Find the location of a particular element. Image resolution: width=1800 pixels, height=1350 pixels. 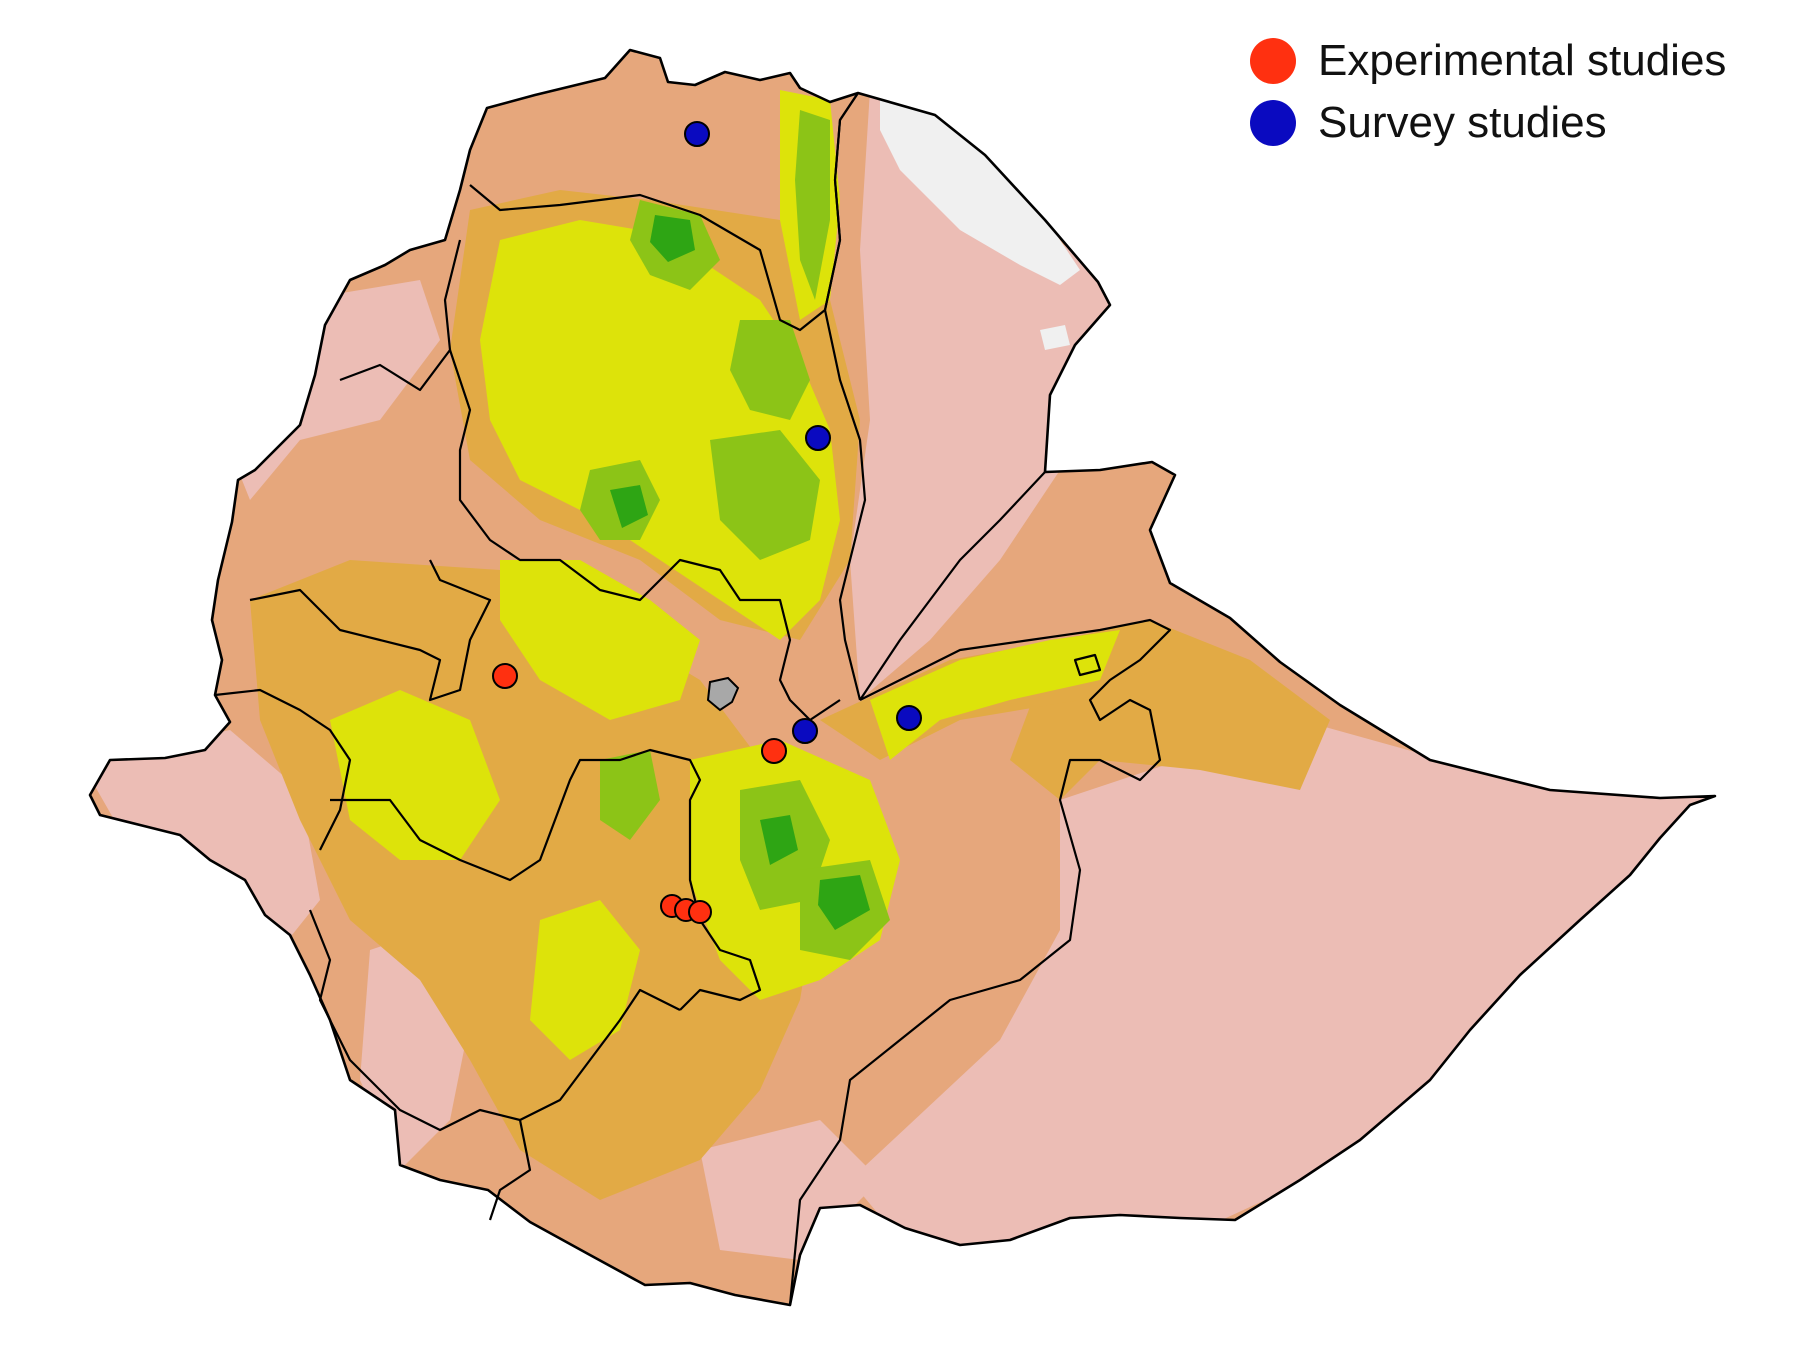

border-oromia-west is located at coordinates (546, 879).